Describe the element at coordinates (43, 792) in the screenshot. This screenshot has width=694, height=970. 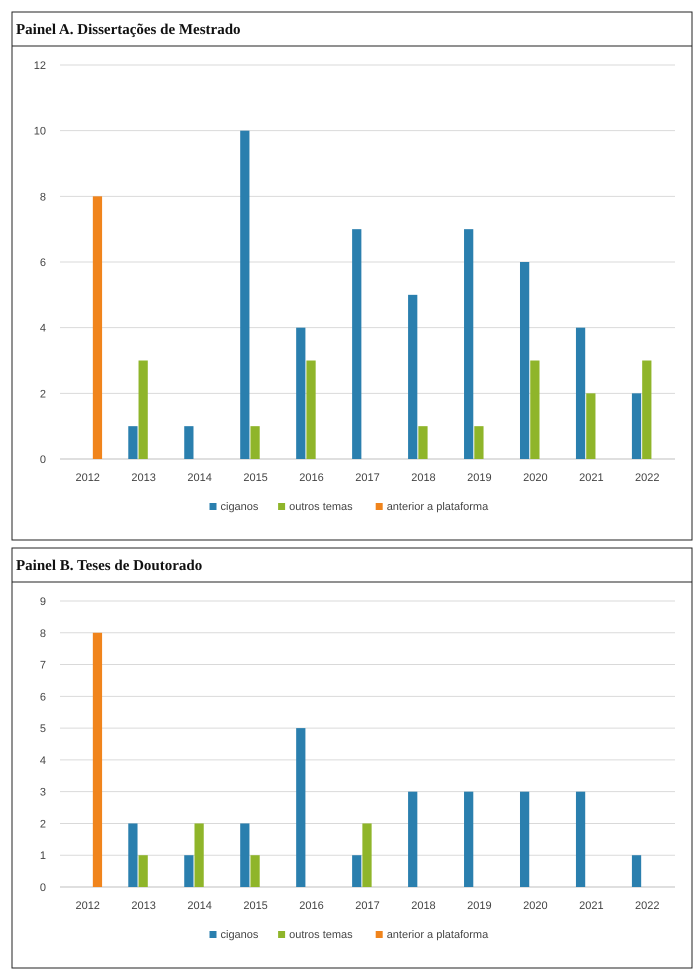
I see `y-tick-label: 3` at that location.